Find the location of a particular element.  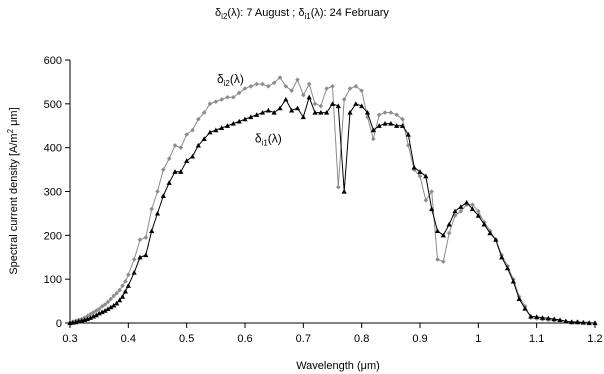

series-annotation: δi2(λ) is located at coordinates (230, 80).